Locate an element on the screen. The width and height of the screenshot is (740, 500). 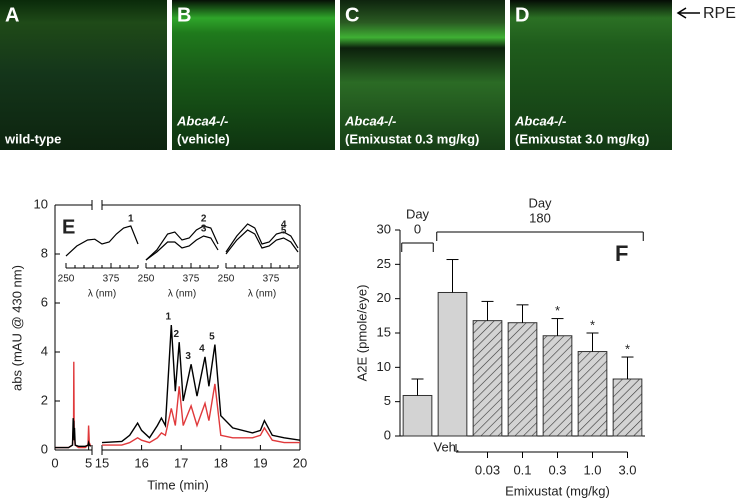
caption: (Emixustat 0.3 mg/kg) is located at coordinates (412, 138).